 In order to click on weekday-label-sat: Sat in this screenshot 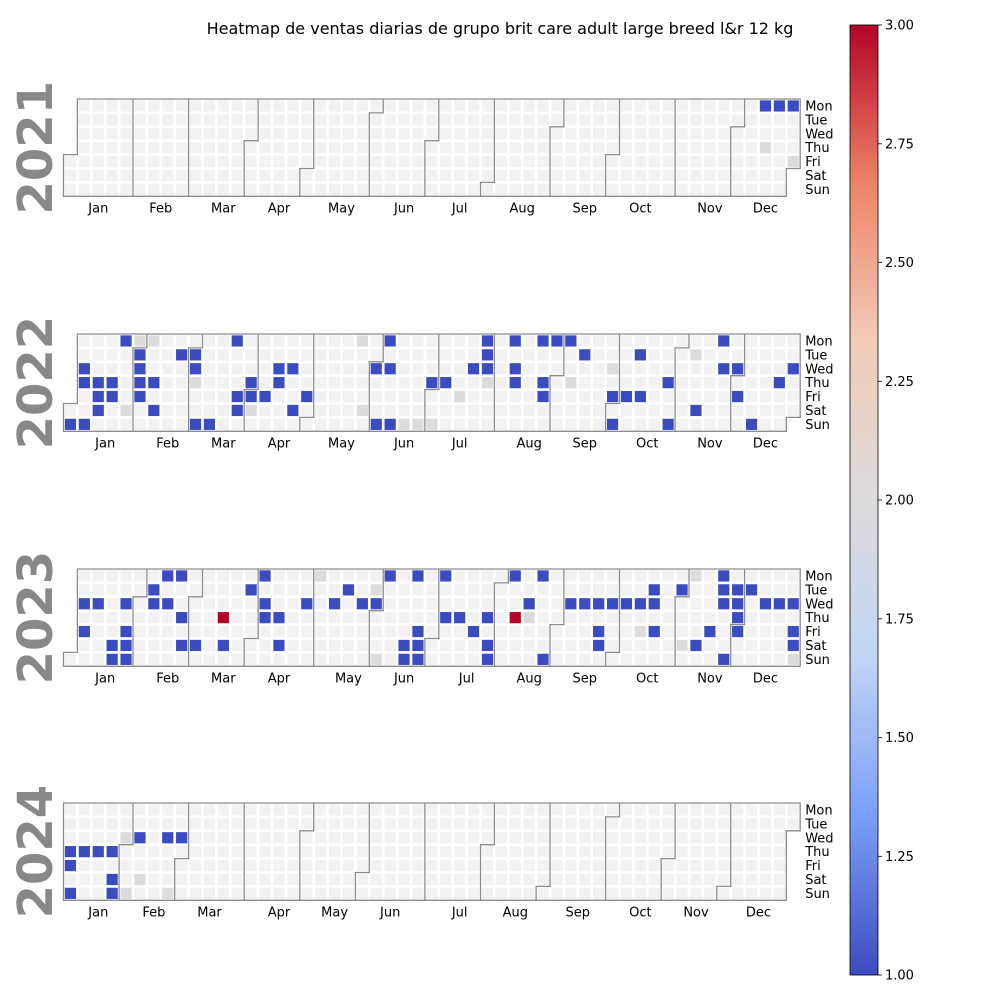, I will do `click(815, 880)`.